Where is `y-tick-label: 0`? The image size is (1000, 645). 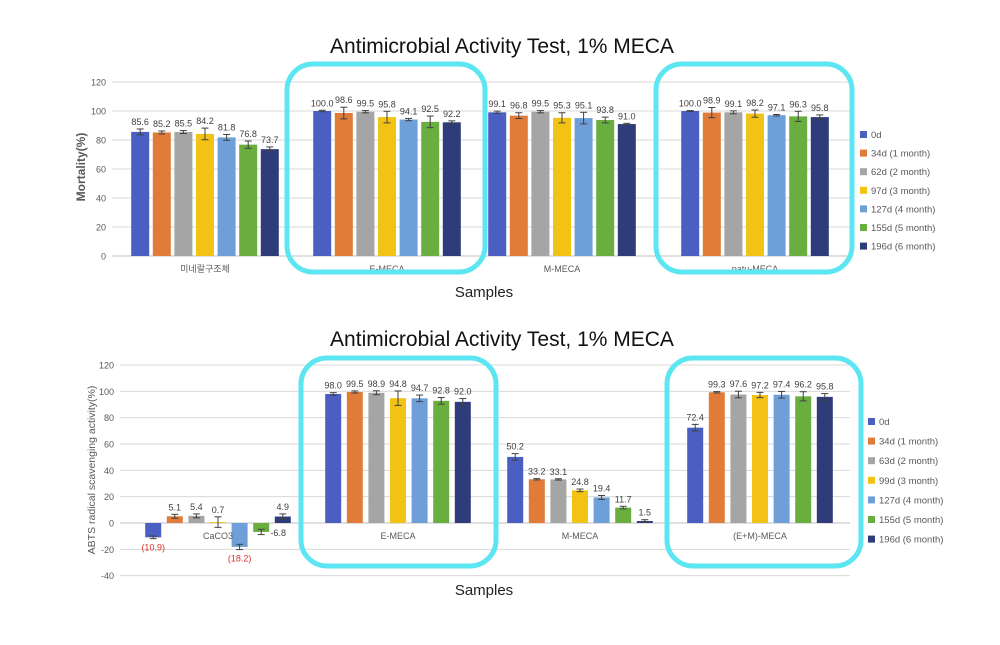
y-tick-label: 0 is located at coordinates (103, 257).